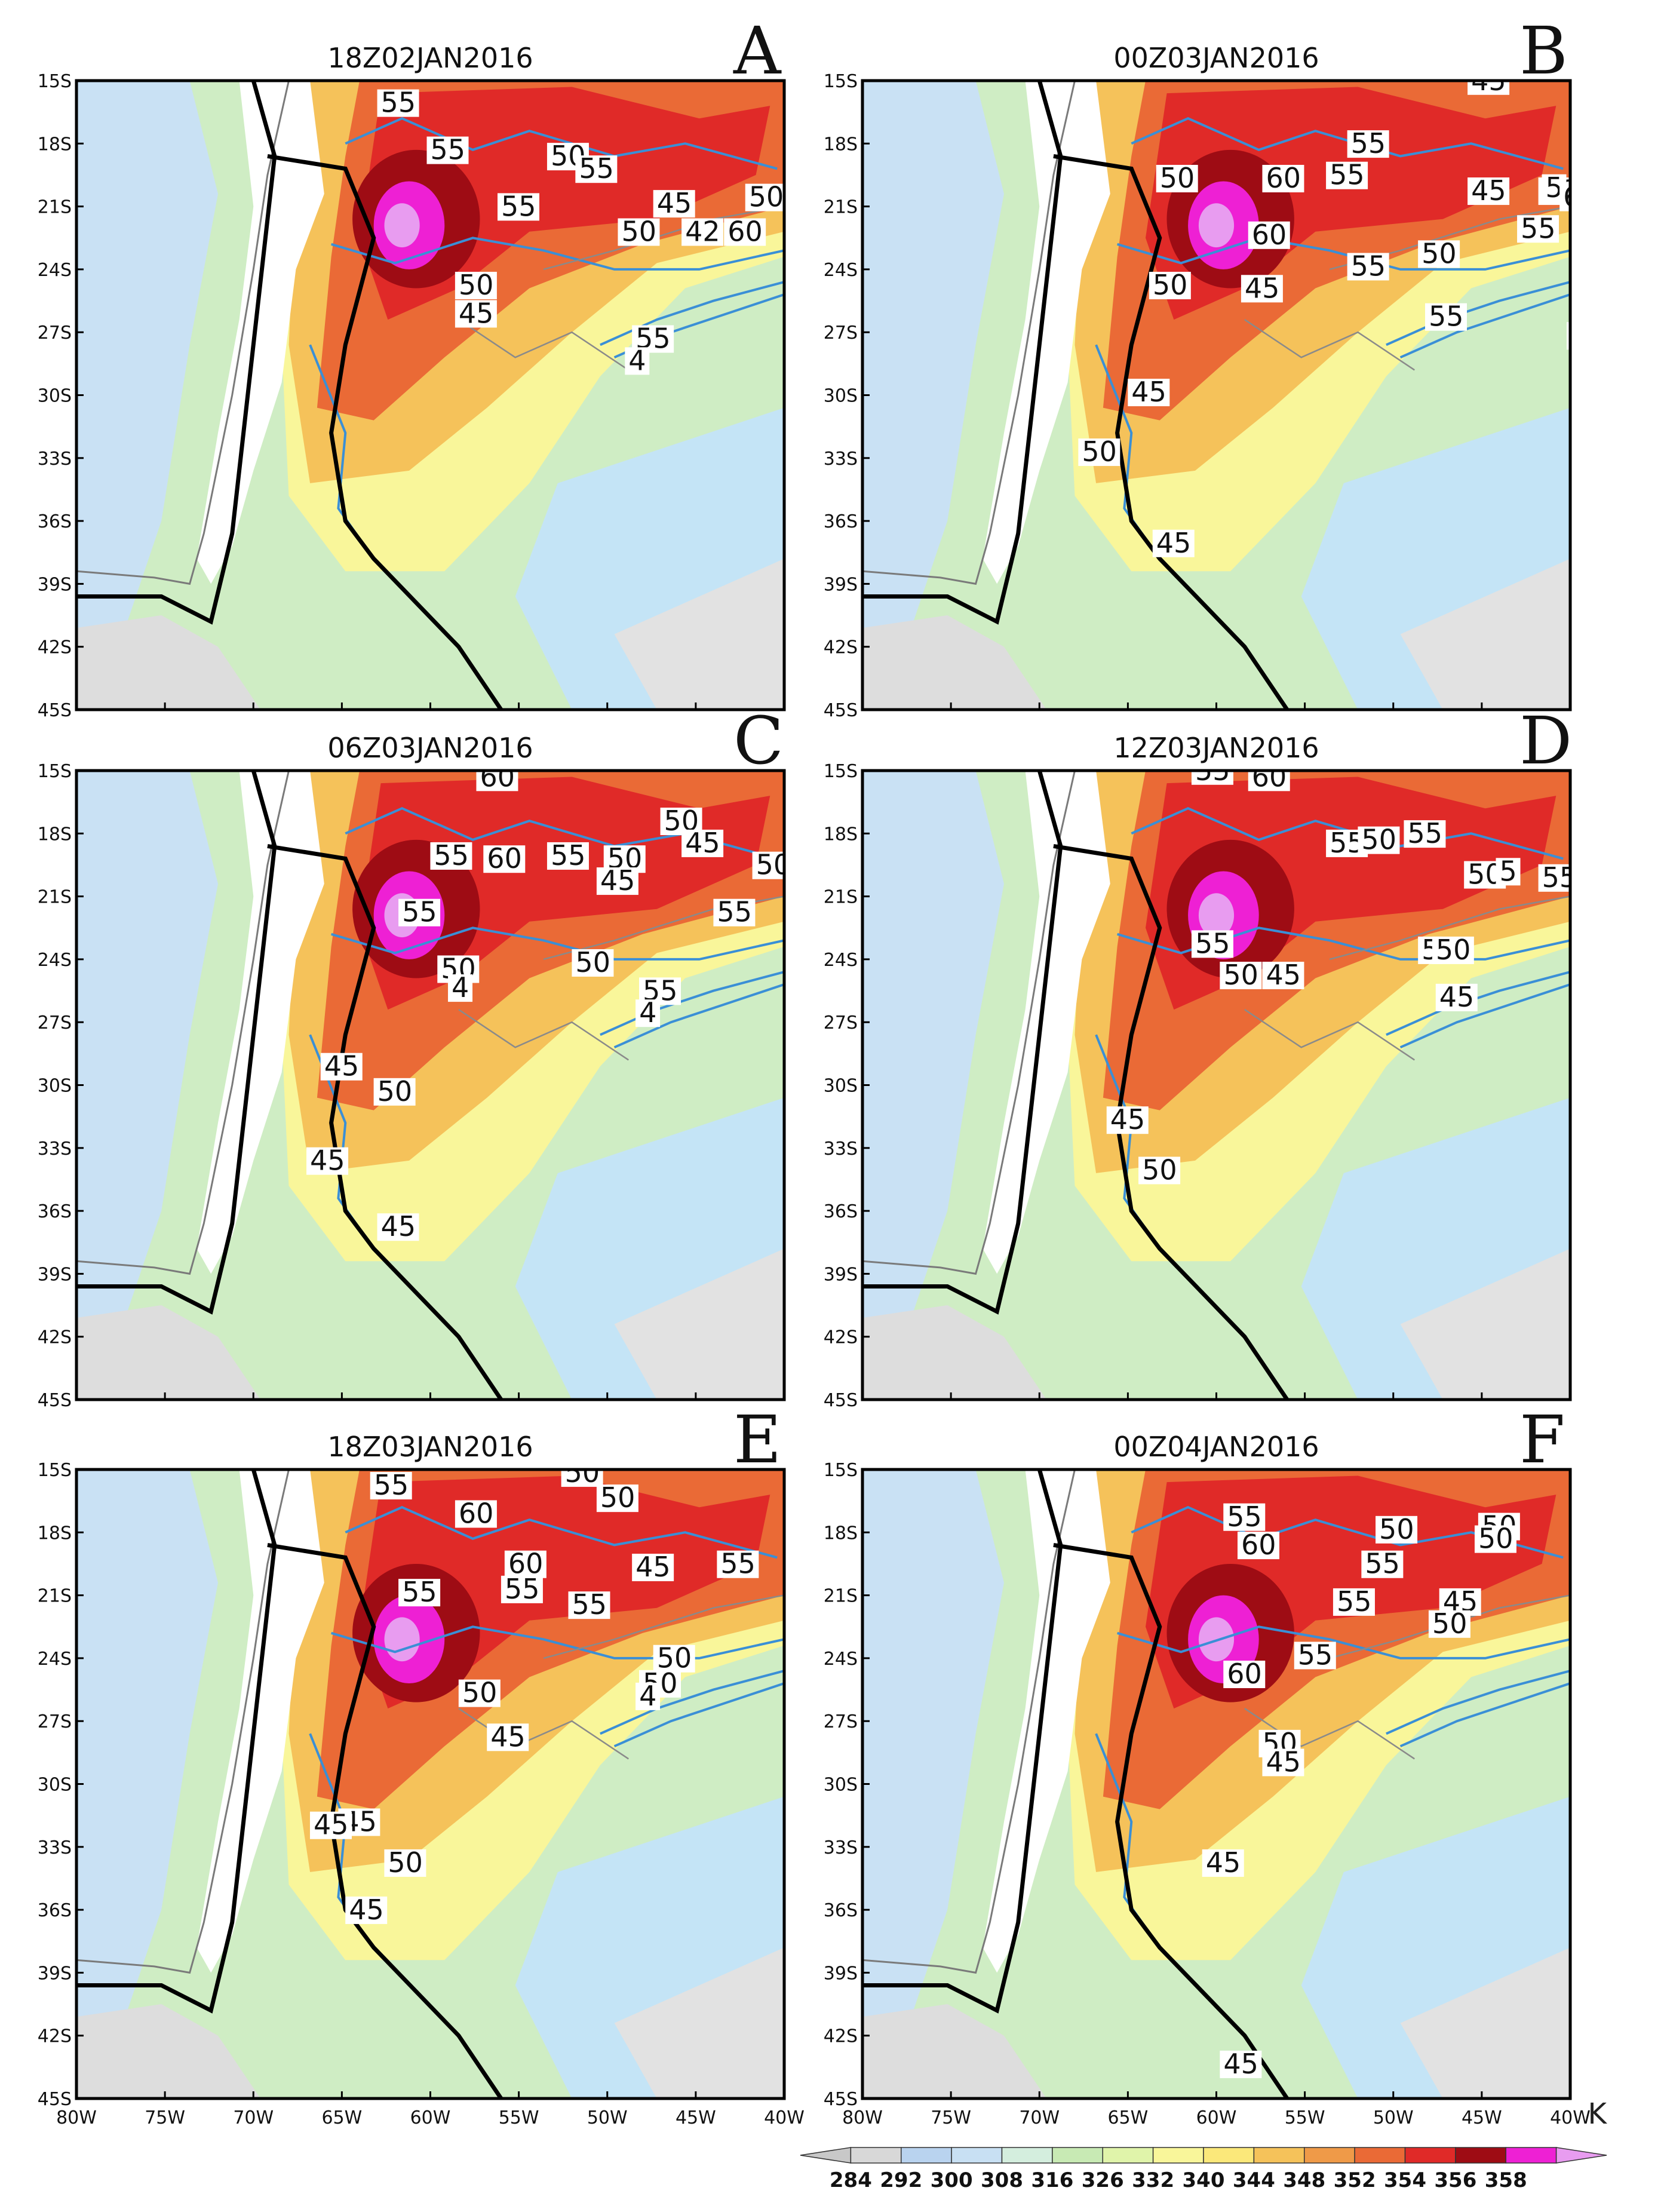 The height and width of the screenshot is (2212, 1664). What do you see at coordinates (1153, 2180) in the screenshot?
I see `colorbar-value: 332` at bounding box center [1153, 2180].